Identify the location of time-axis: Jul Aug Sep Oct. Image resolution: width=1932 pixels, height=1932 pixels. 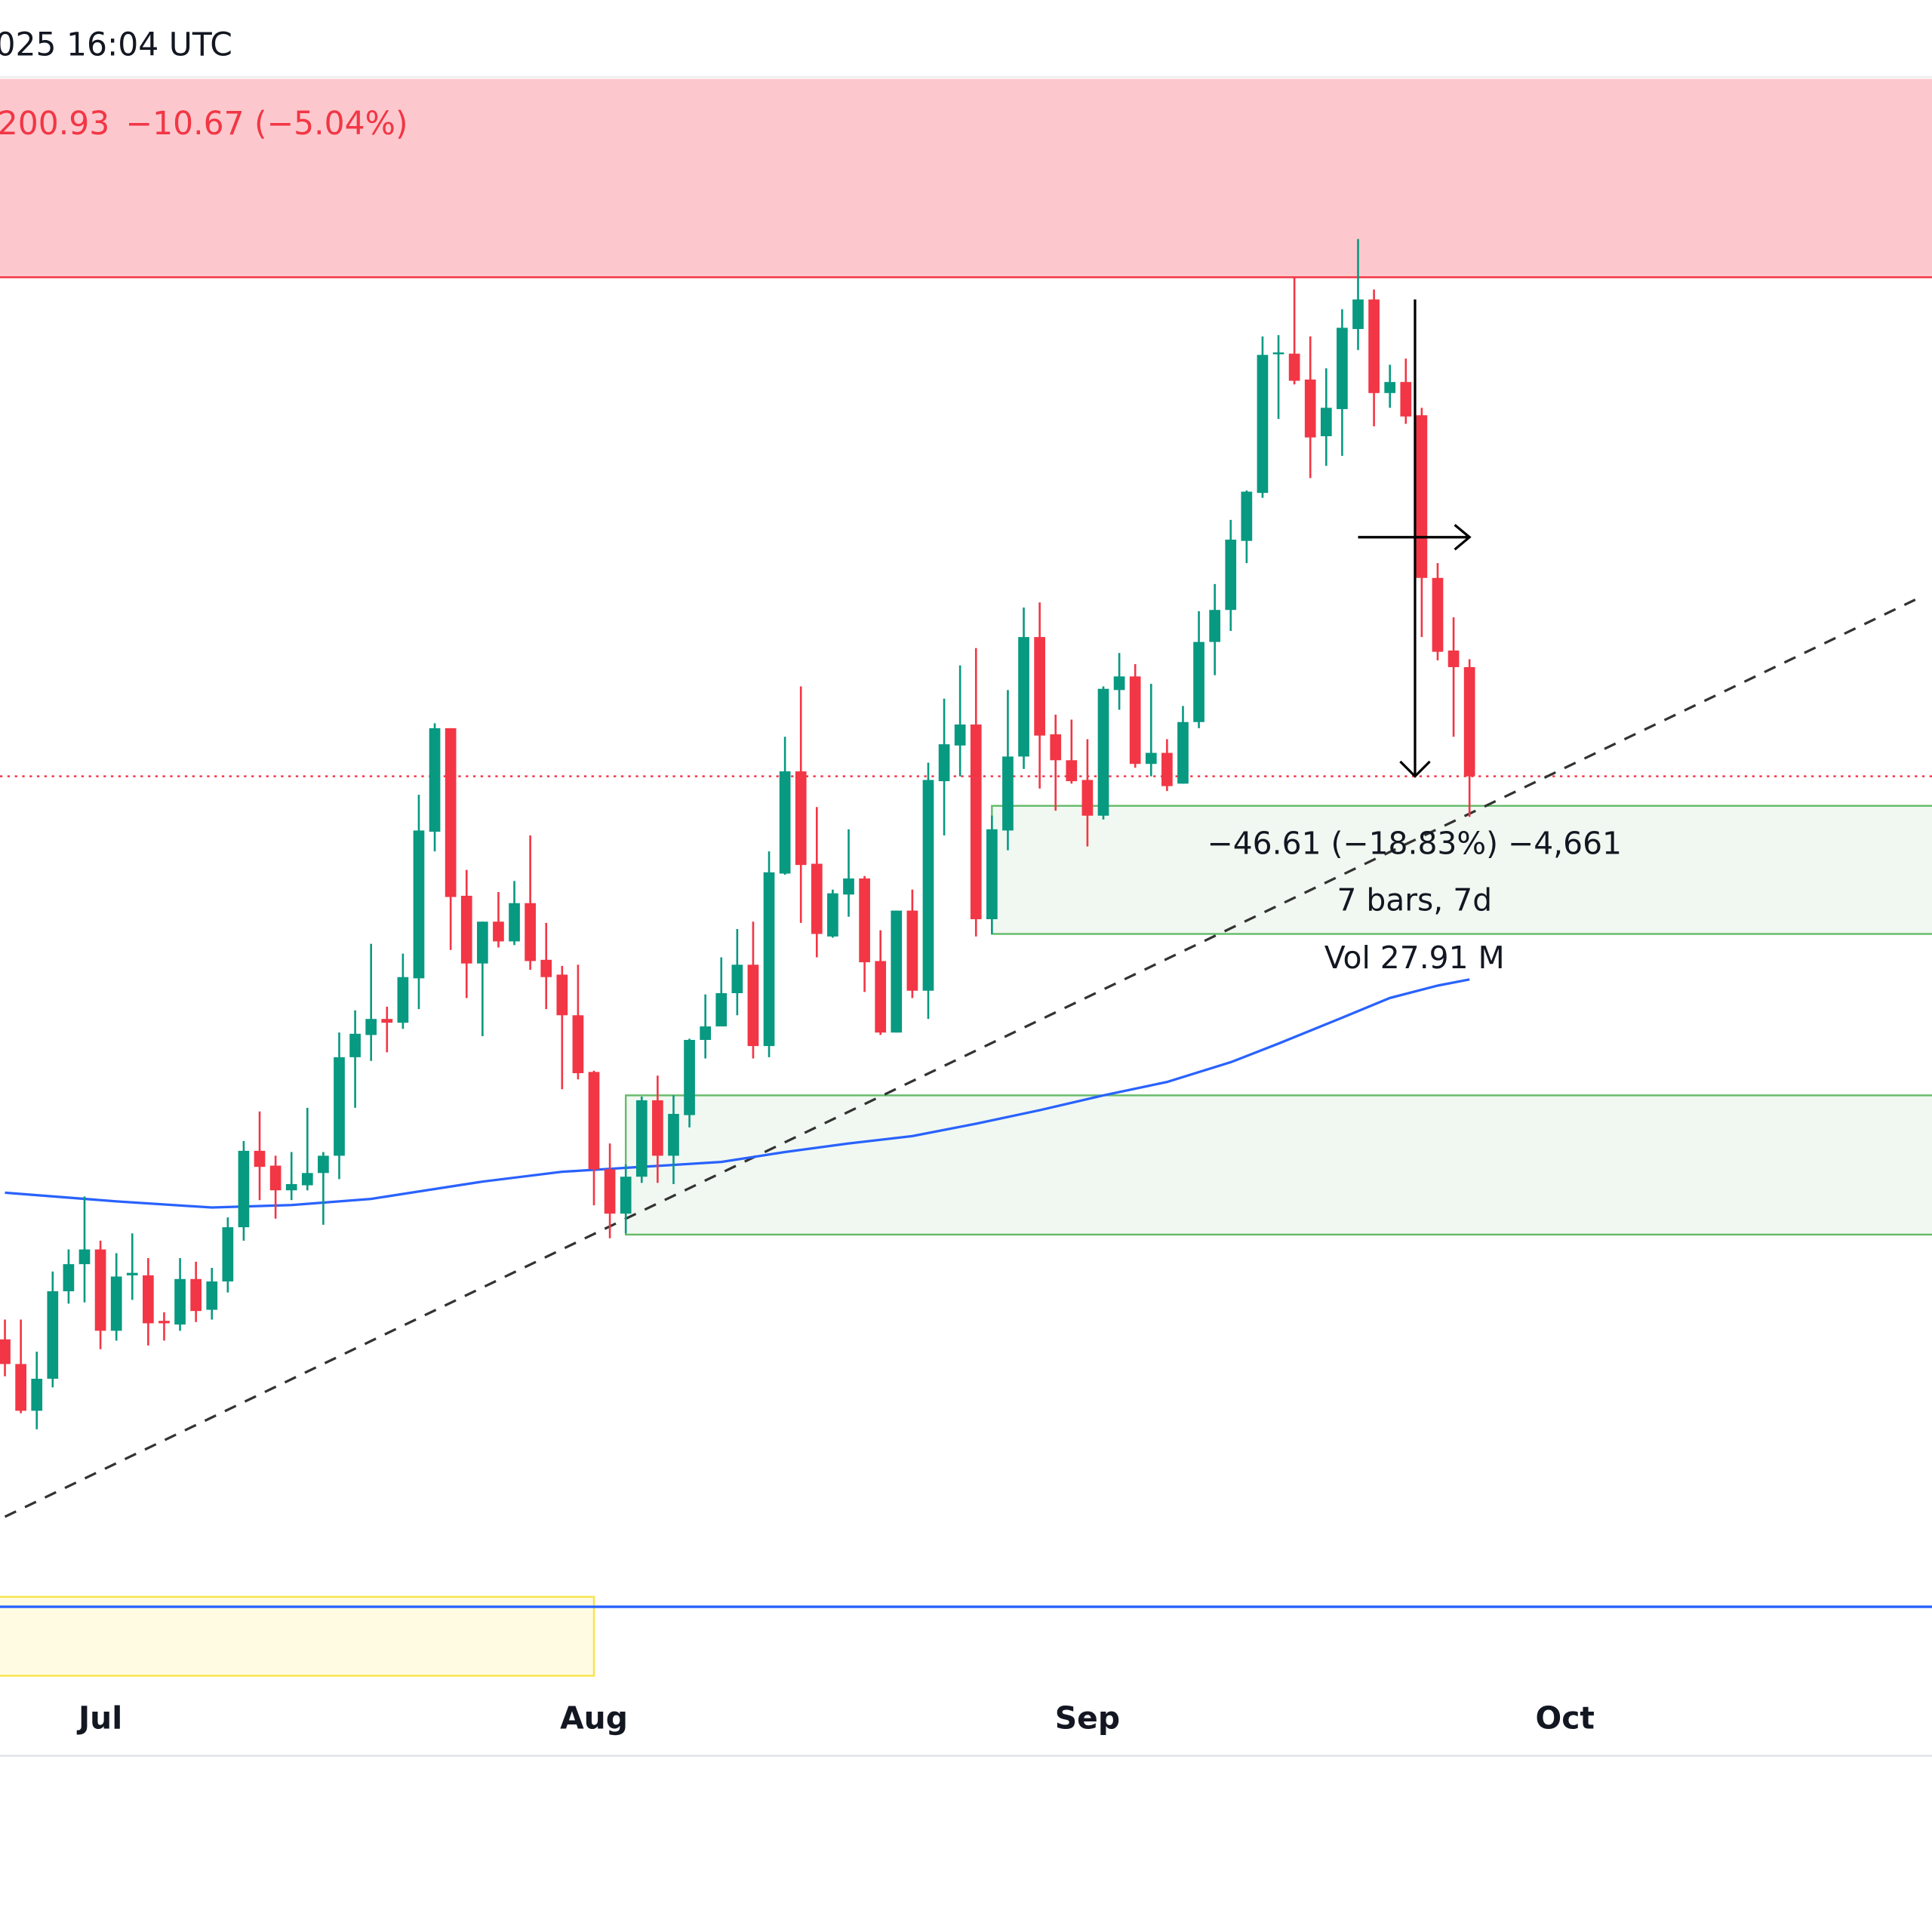
(835, 1718).